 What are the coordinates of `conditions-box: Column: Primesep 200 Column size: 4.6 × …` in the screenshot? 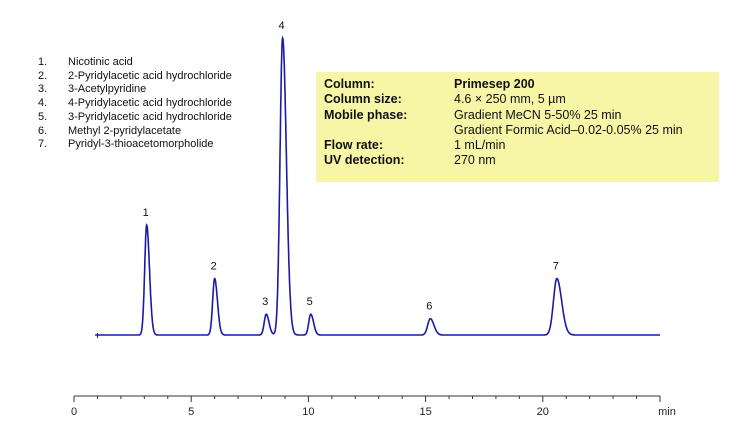 It's located at (517, 127).